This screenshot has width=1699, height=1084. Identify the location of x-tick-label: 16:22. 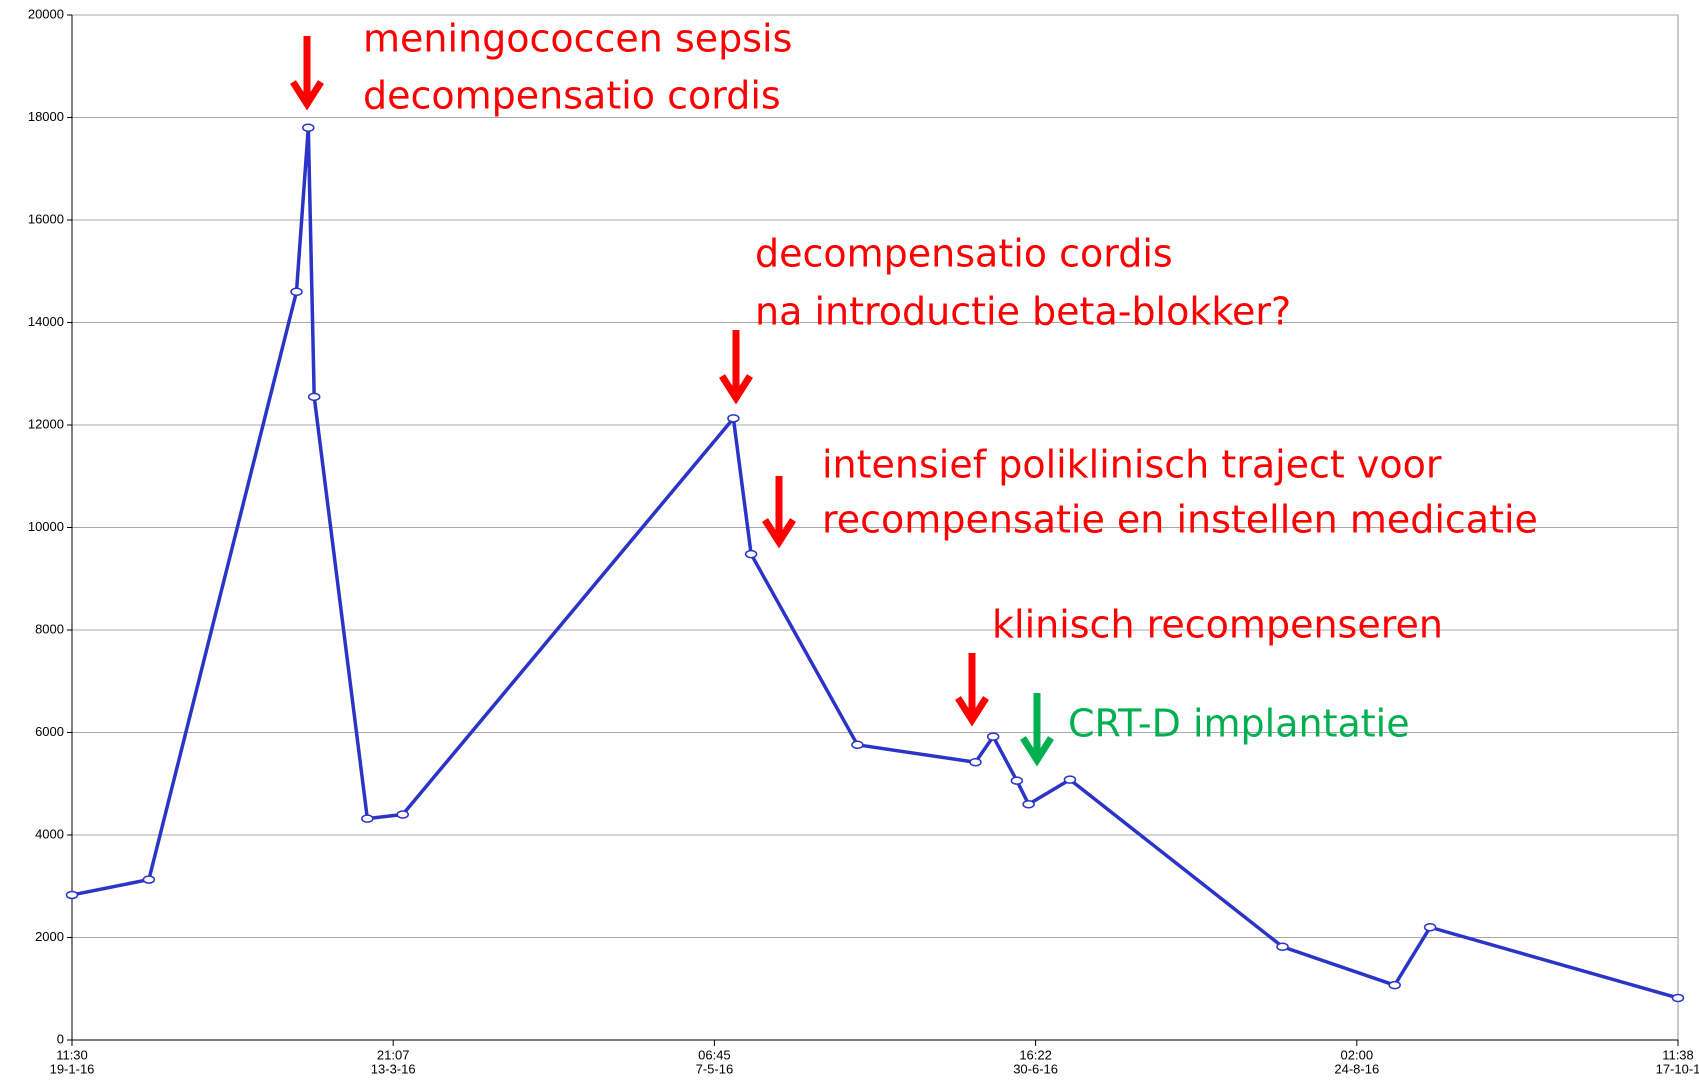
(1035, 1054).